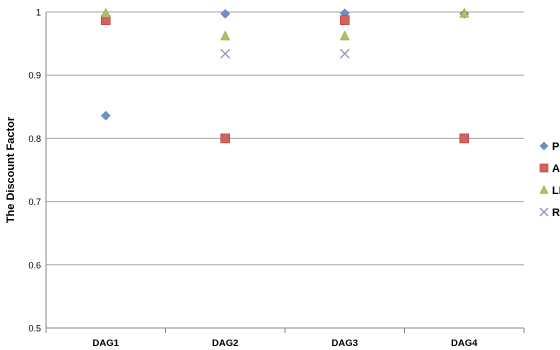 The image size is (560, 350). What do you see at coordinates (34, 76) in the screenshot?
I see `y-tick-label: 0.9` at bounding box center [34, 76].